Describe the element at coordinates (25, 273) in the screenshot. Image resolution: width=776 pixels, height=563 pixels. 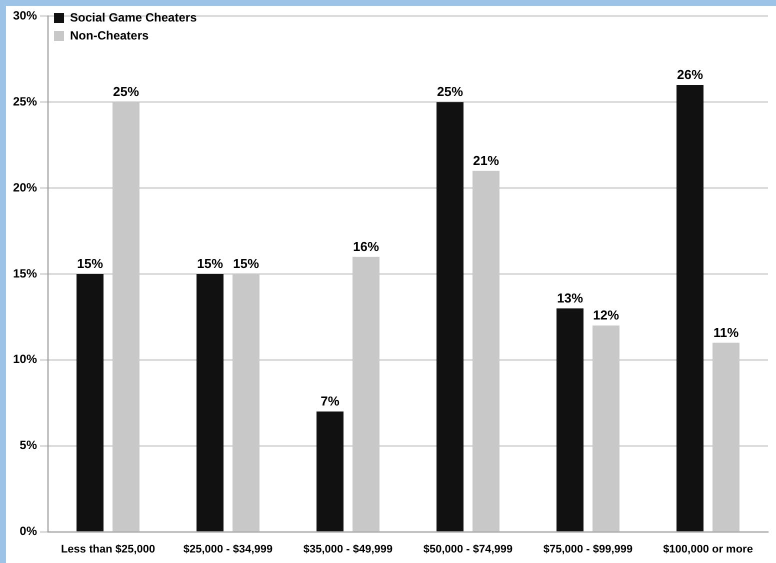
I see `y-tick-label: 15%` at that location.